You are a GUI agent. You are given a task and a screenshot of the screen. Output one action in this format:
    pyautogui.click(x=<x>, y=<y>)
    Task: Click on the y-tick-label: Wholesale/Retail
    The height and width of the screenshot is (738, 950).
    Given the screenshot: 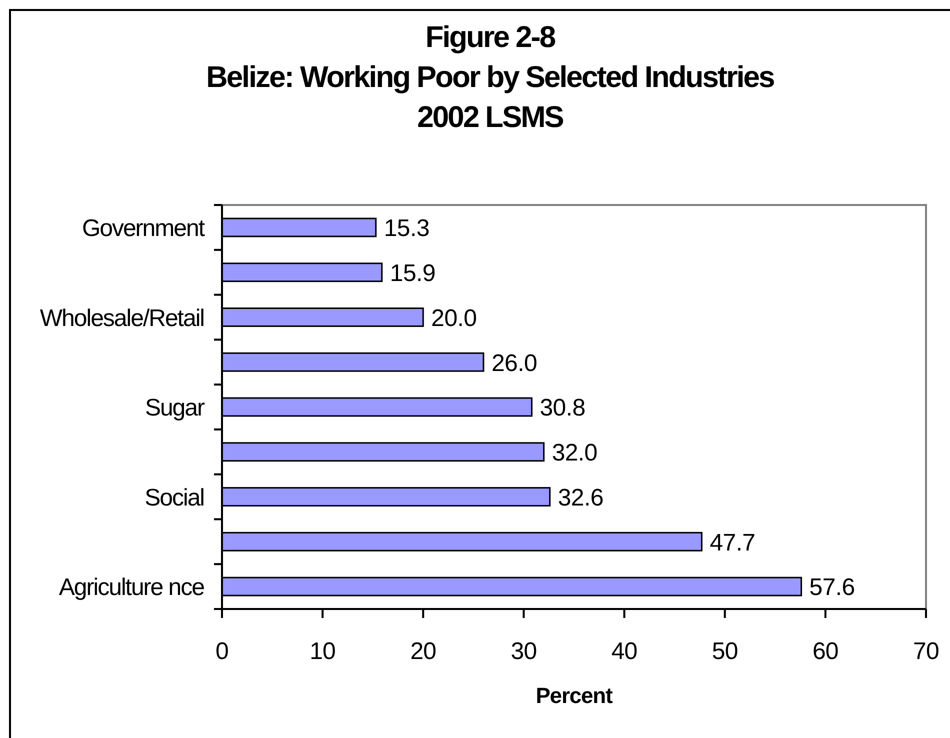 What is the action you would take?
    pyautogui.click(x=122, y=318)
    